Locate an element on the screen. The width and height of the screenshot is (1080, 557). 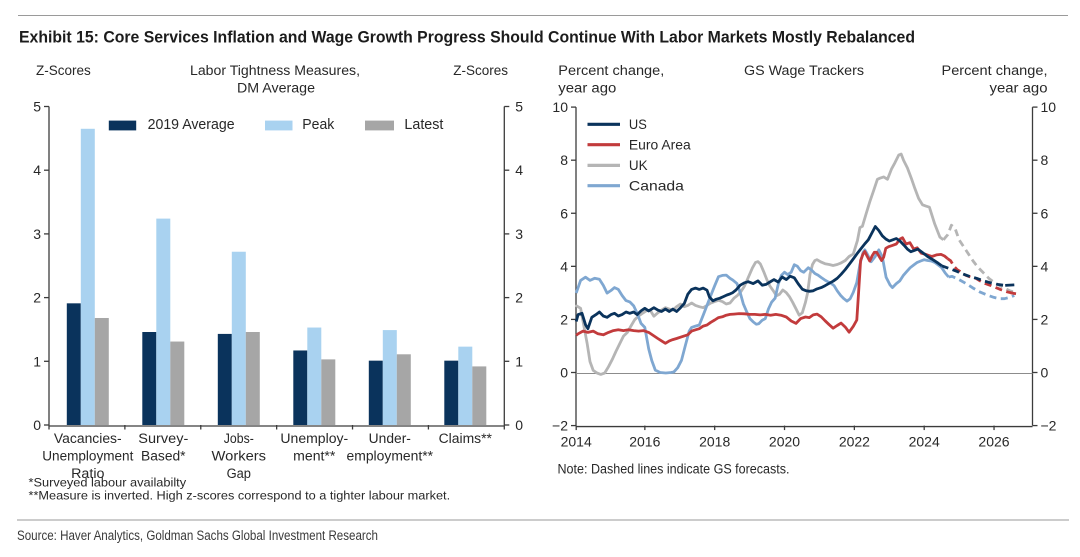
svg-text: Euro Area is located at coordinates (660, 145).